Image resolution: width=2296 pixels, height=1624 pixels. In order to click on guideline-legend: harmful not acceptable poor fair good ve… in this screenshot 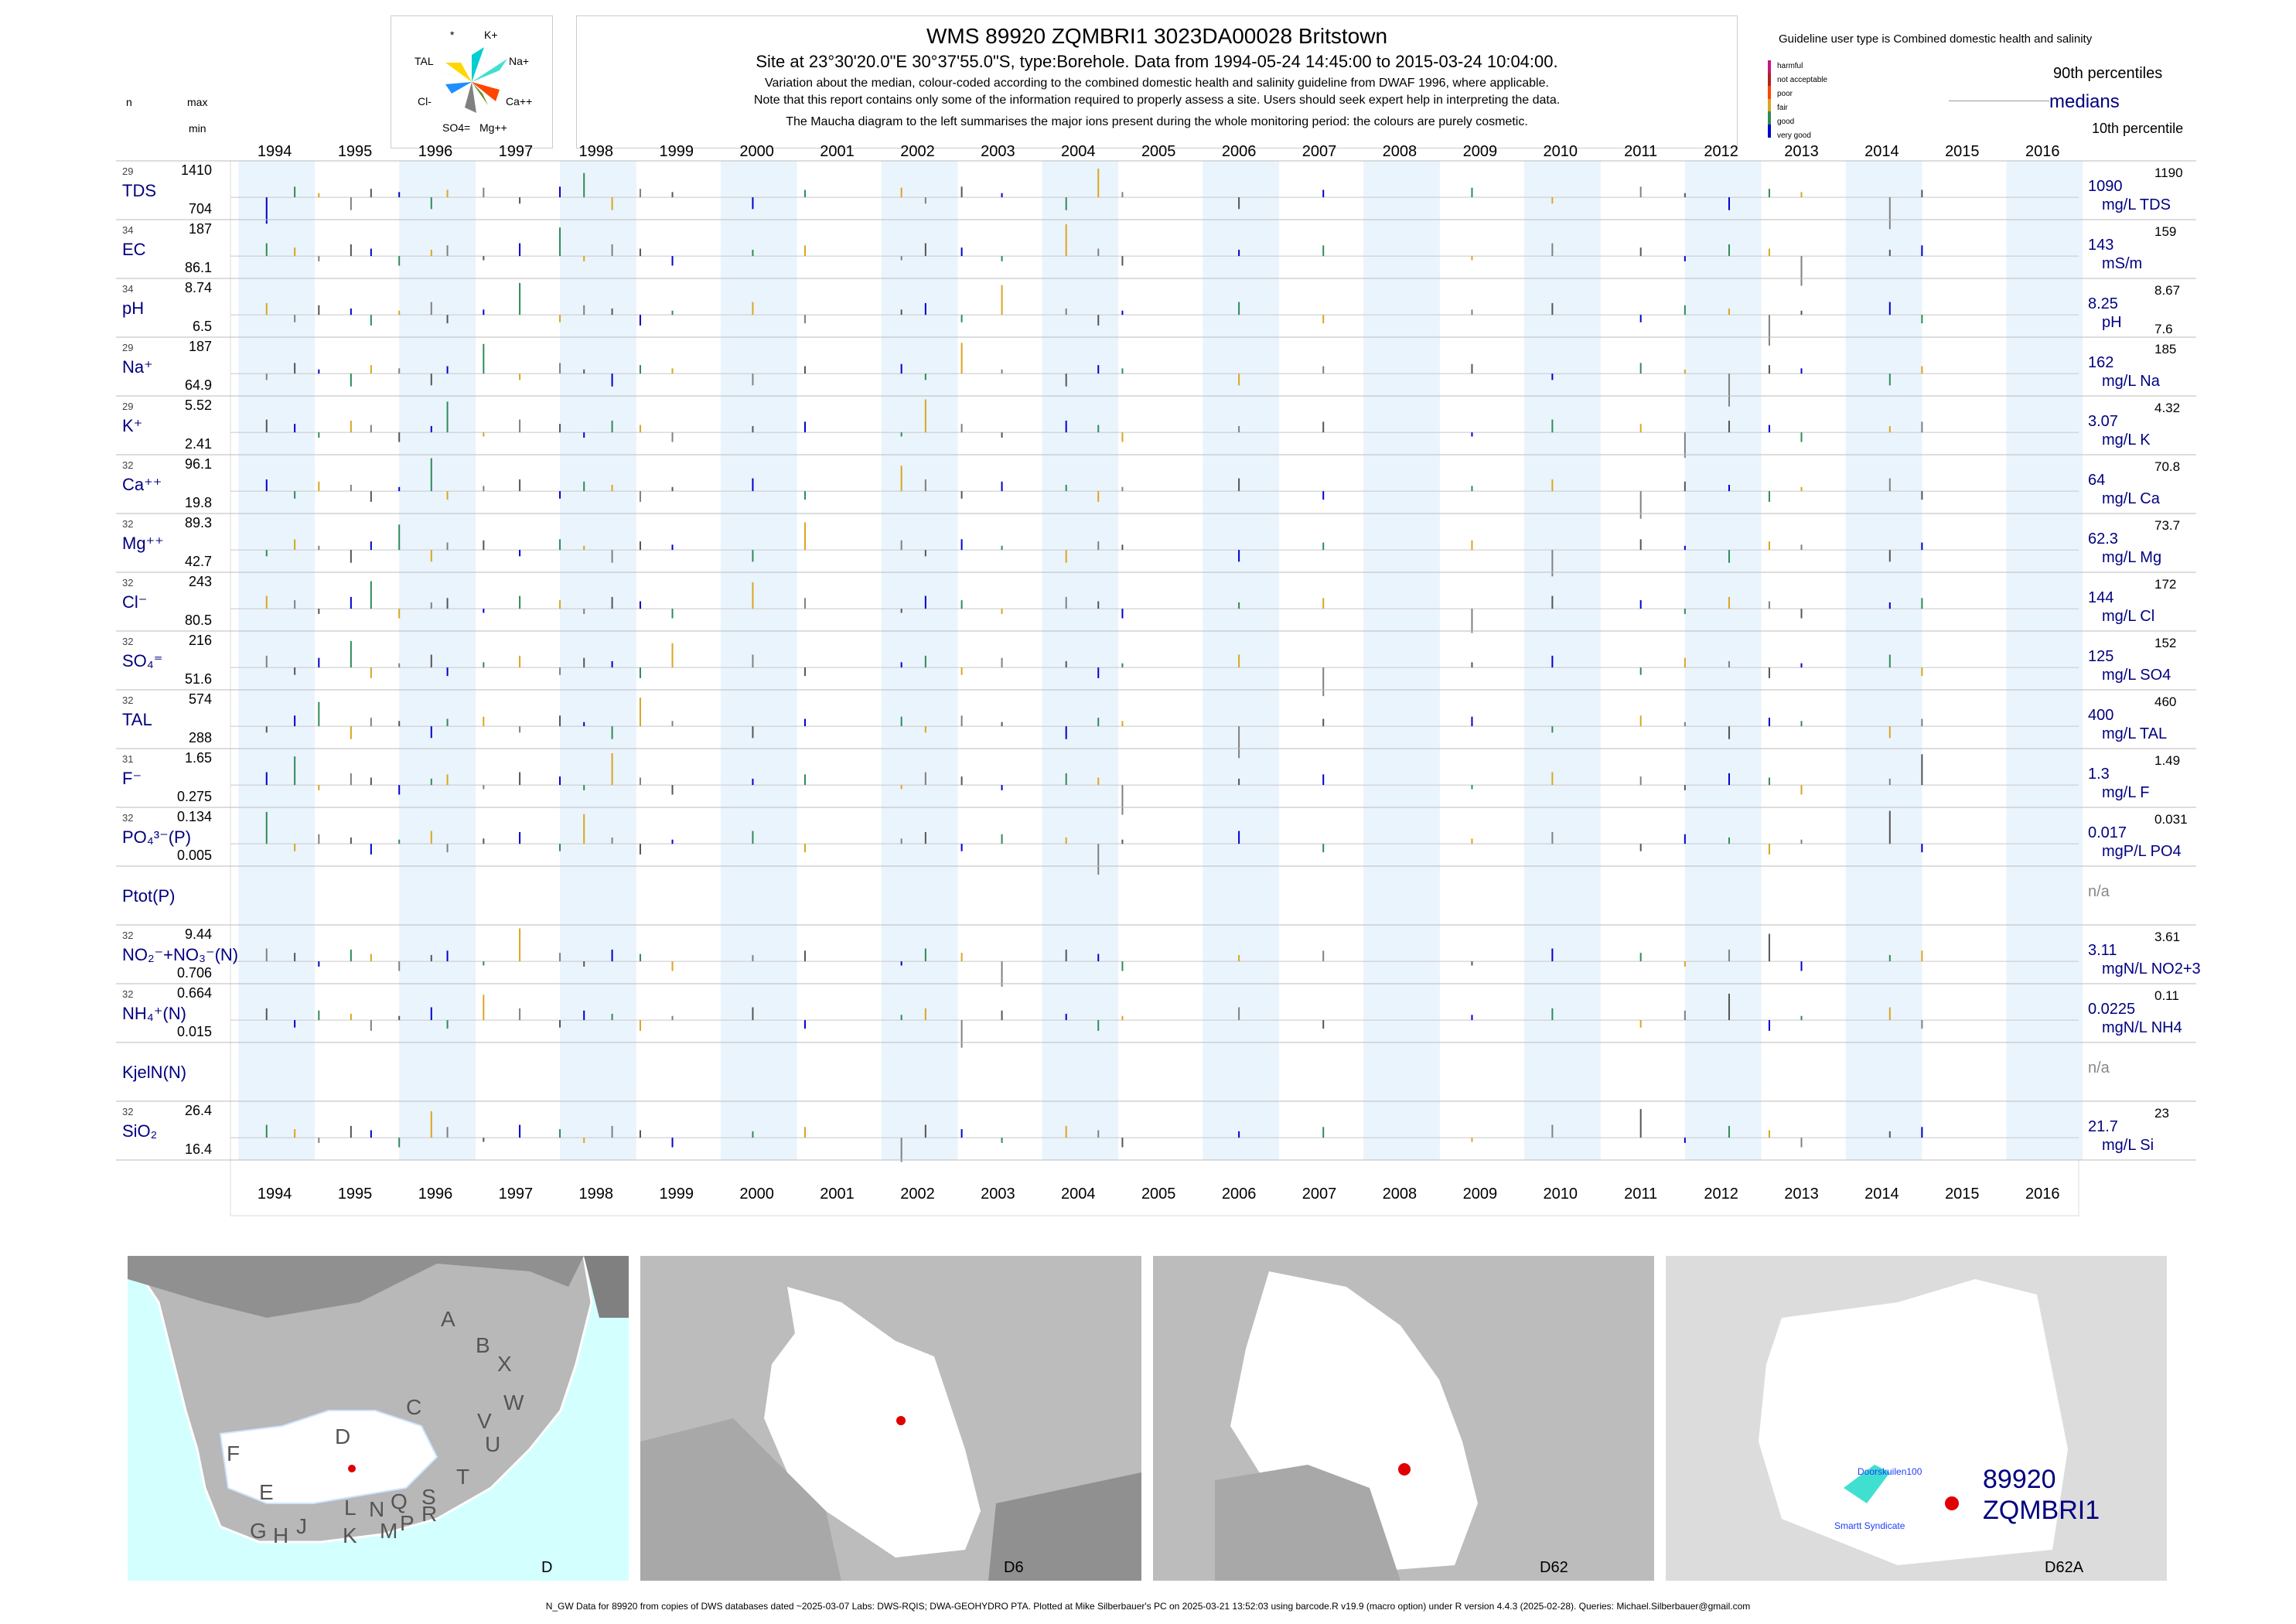, I will do `click(1814, 100)`.